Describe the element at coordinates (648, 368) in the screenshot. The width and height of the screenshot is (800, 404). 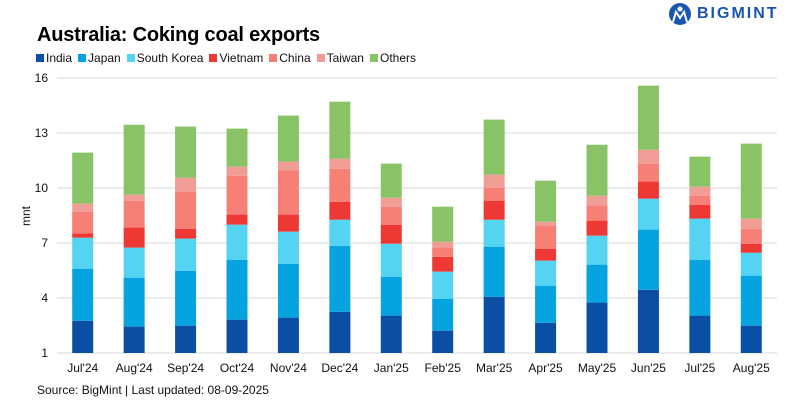
I see `x-tick-label: Jun'25` at that location.